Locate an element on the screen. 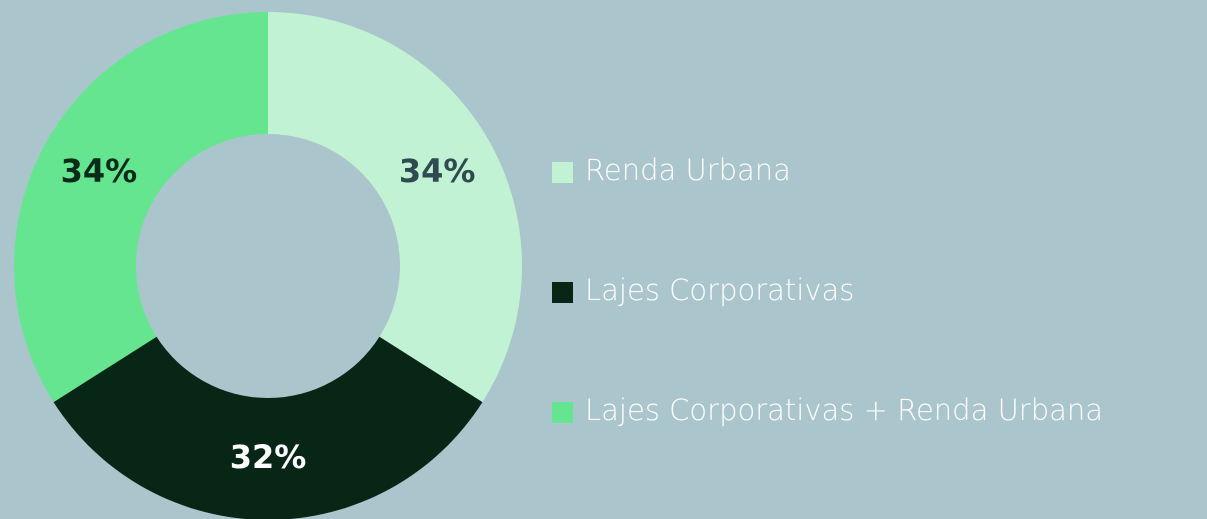 The image size is (1207, 519). legend-label: Renda Urbana is located at coordinates (688, 170).